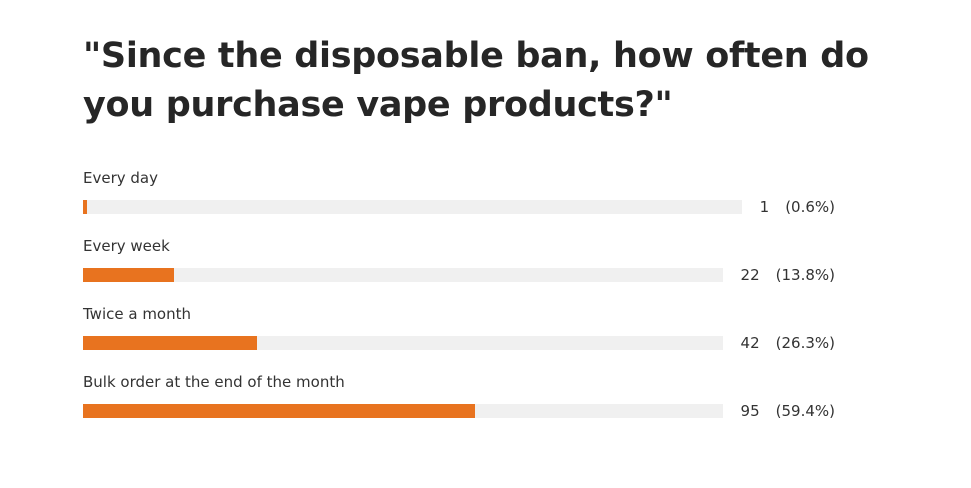  Describe the element at coordinates (805, 275) in the screenshot. I see `vote-percent: (13.8%)` at that location.